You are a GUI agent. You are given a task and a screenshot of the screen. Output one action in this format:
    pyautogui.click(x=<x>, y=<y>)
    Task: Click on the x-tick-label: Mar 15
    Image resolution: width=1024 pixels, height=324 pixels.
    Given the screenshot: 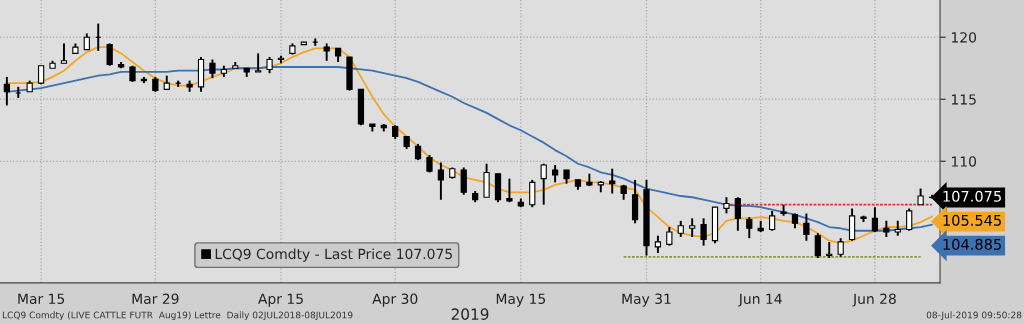 What is the action you would take?
    pyautogui.click(x=41, y=299)
    